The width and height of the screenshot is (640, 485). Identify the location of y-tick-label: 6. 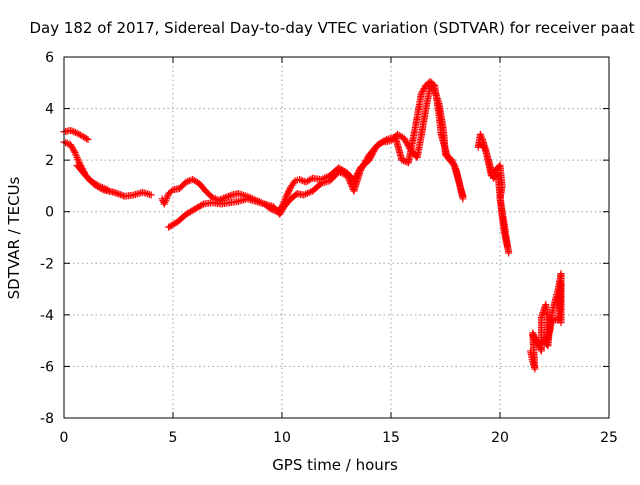
(49, 58).